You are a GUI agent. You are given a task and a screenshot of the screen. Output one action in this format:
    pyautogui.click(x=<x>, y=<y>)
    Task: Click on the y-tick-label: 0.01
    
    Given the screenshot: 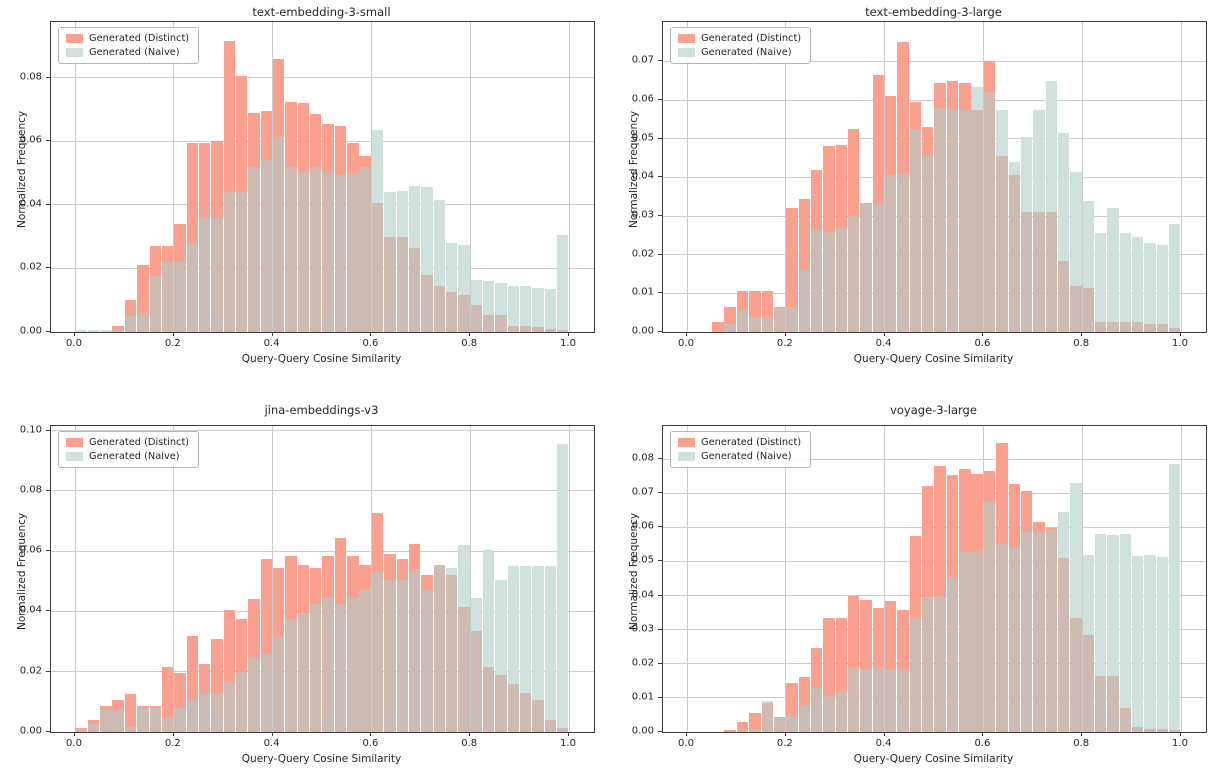 What is the action you would take?
    pyautogui.click(x=642, y=292)
    